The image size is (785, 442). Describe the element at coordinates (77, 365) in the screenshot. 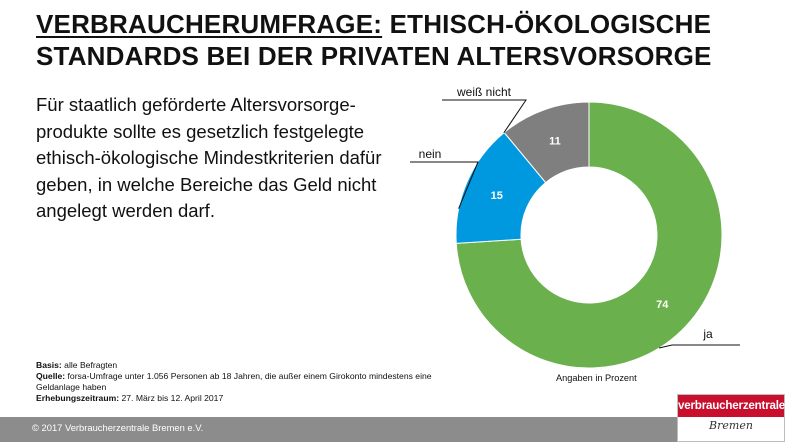

I see `basis-line: Basis: alle Befragten` at that location.